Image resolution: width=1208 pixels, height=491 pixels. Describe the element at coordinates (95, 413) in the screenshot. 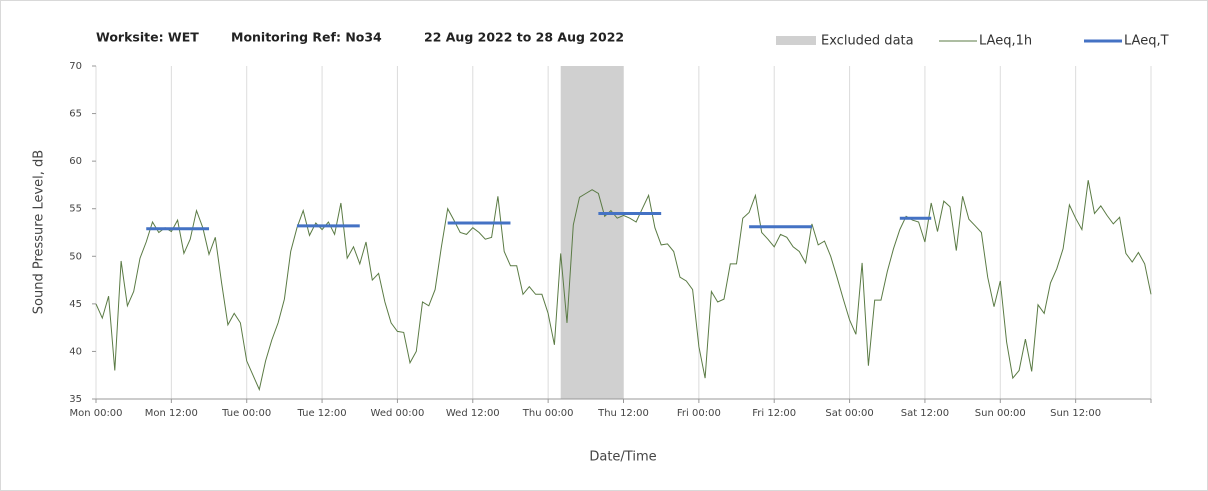

I see `x-tick-label: Mon 00:00` at that location.